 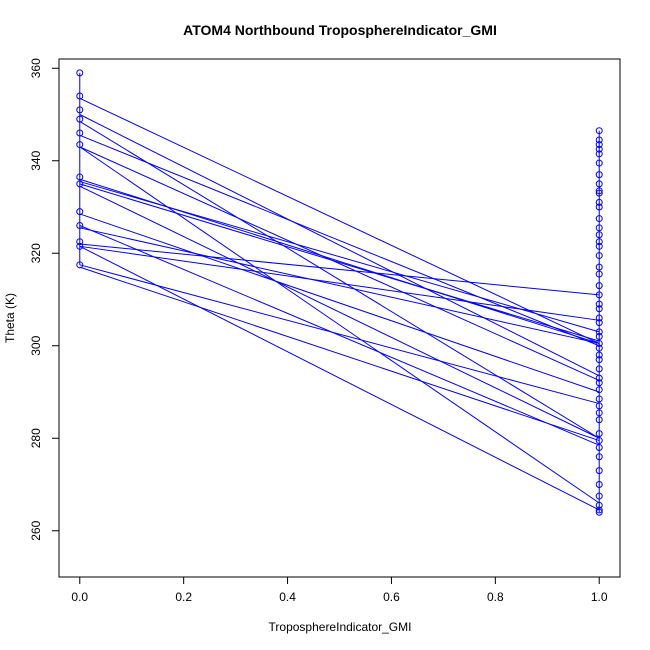 What do you see at coordinates (36, 160) in the screenshot?
I see `y-tick-label: 340` at bounding box center [36, 160].